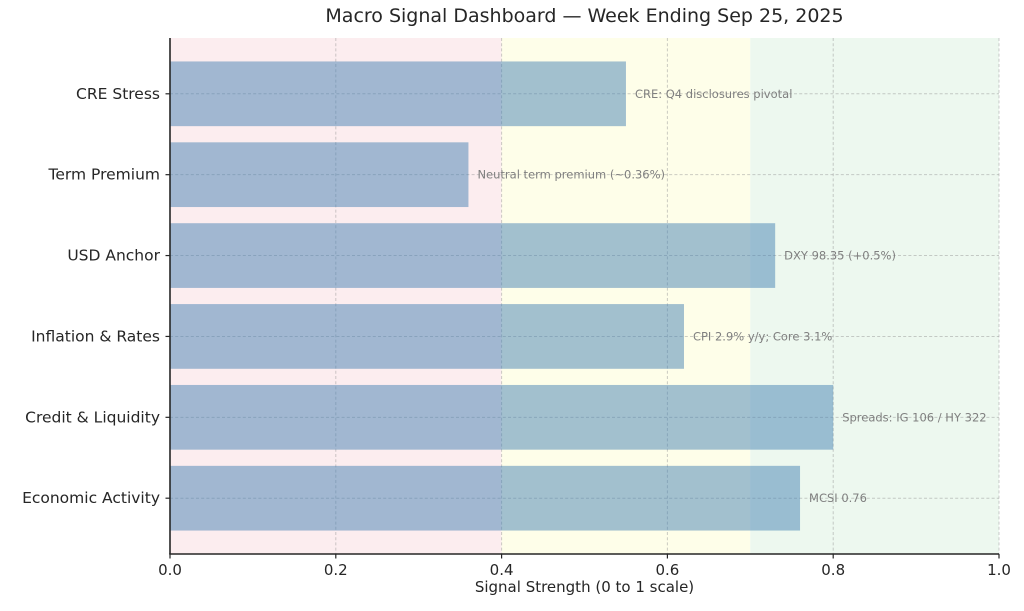  Describe the element at coordinates (92, 417) in the screenshot. I see `y-category-label-4: Credit & Liquidity` at that location.